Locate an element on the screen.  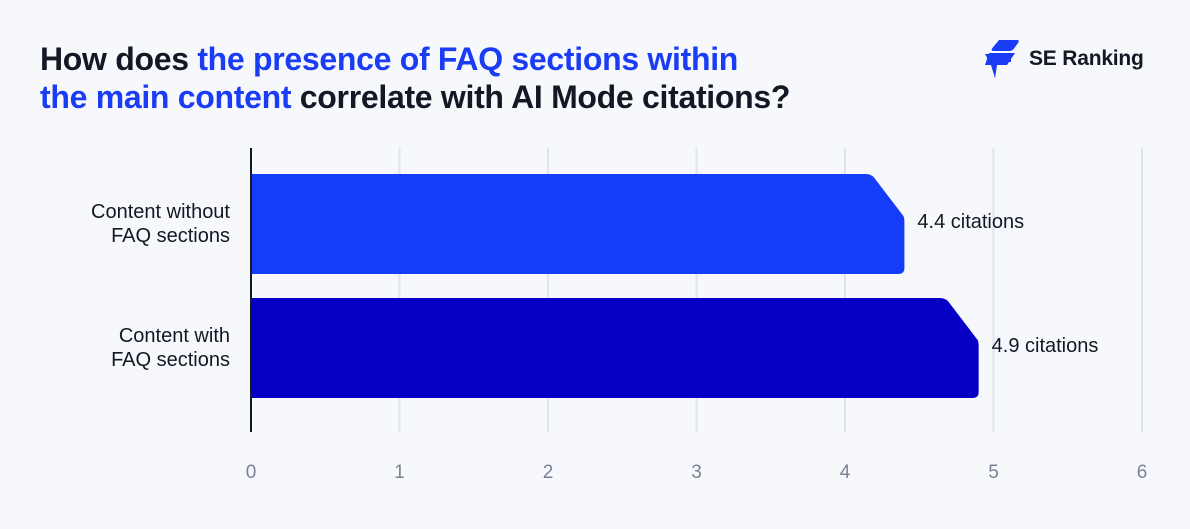
title-text-1: How does is located at coordinates (119, 59).